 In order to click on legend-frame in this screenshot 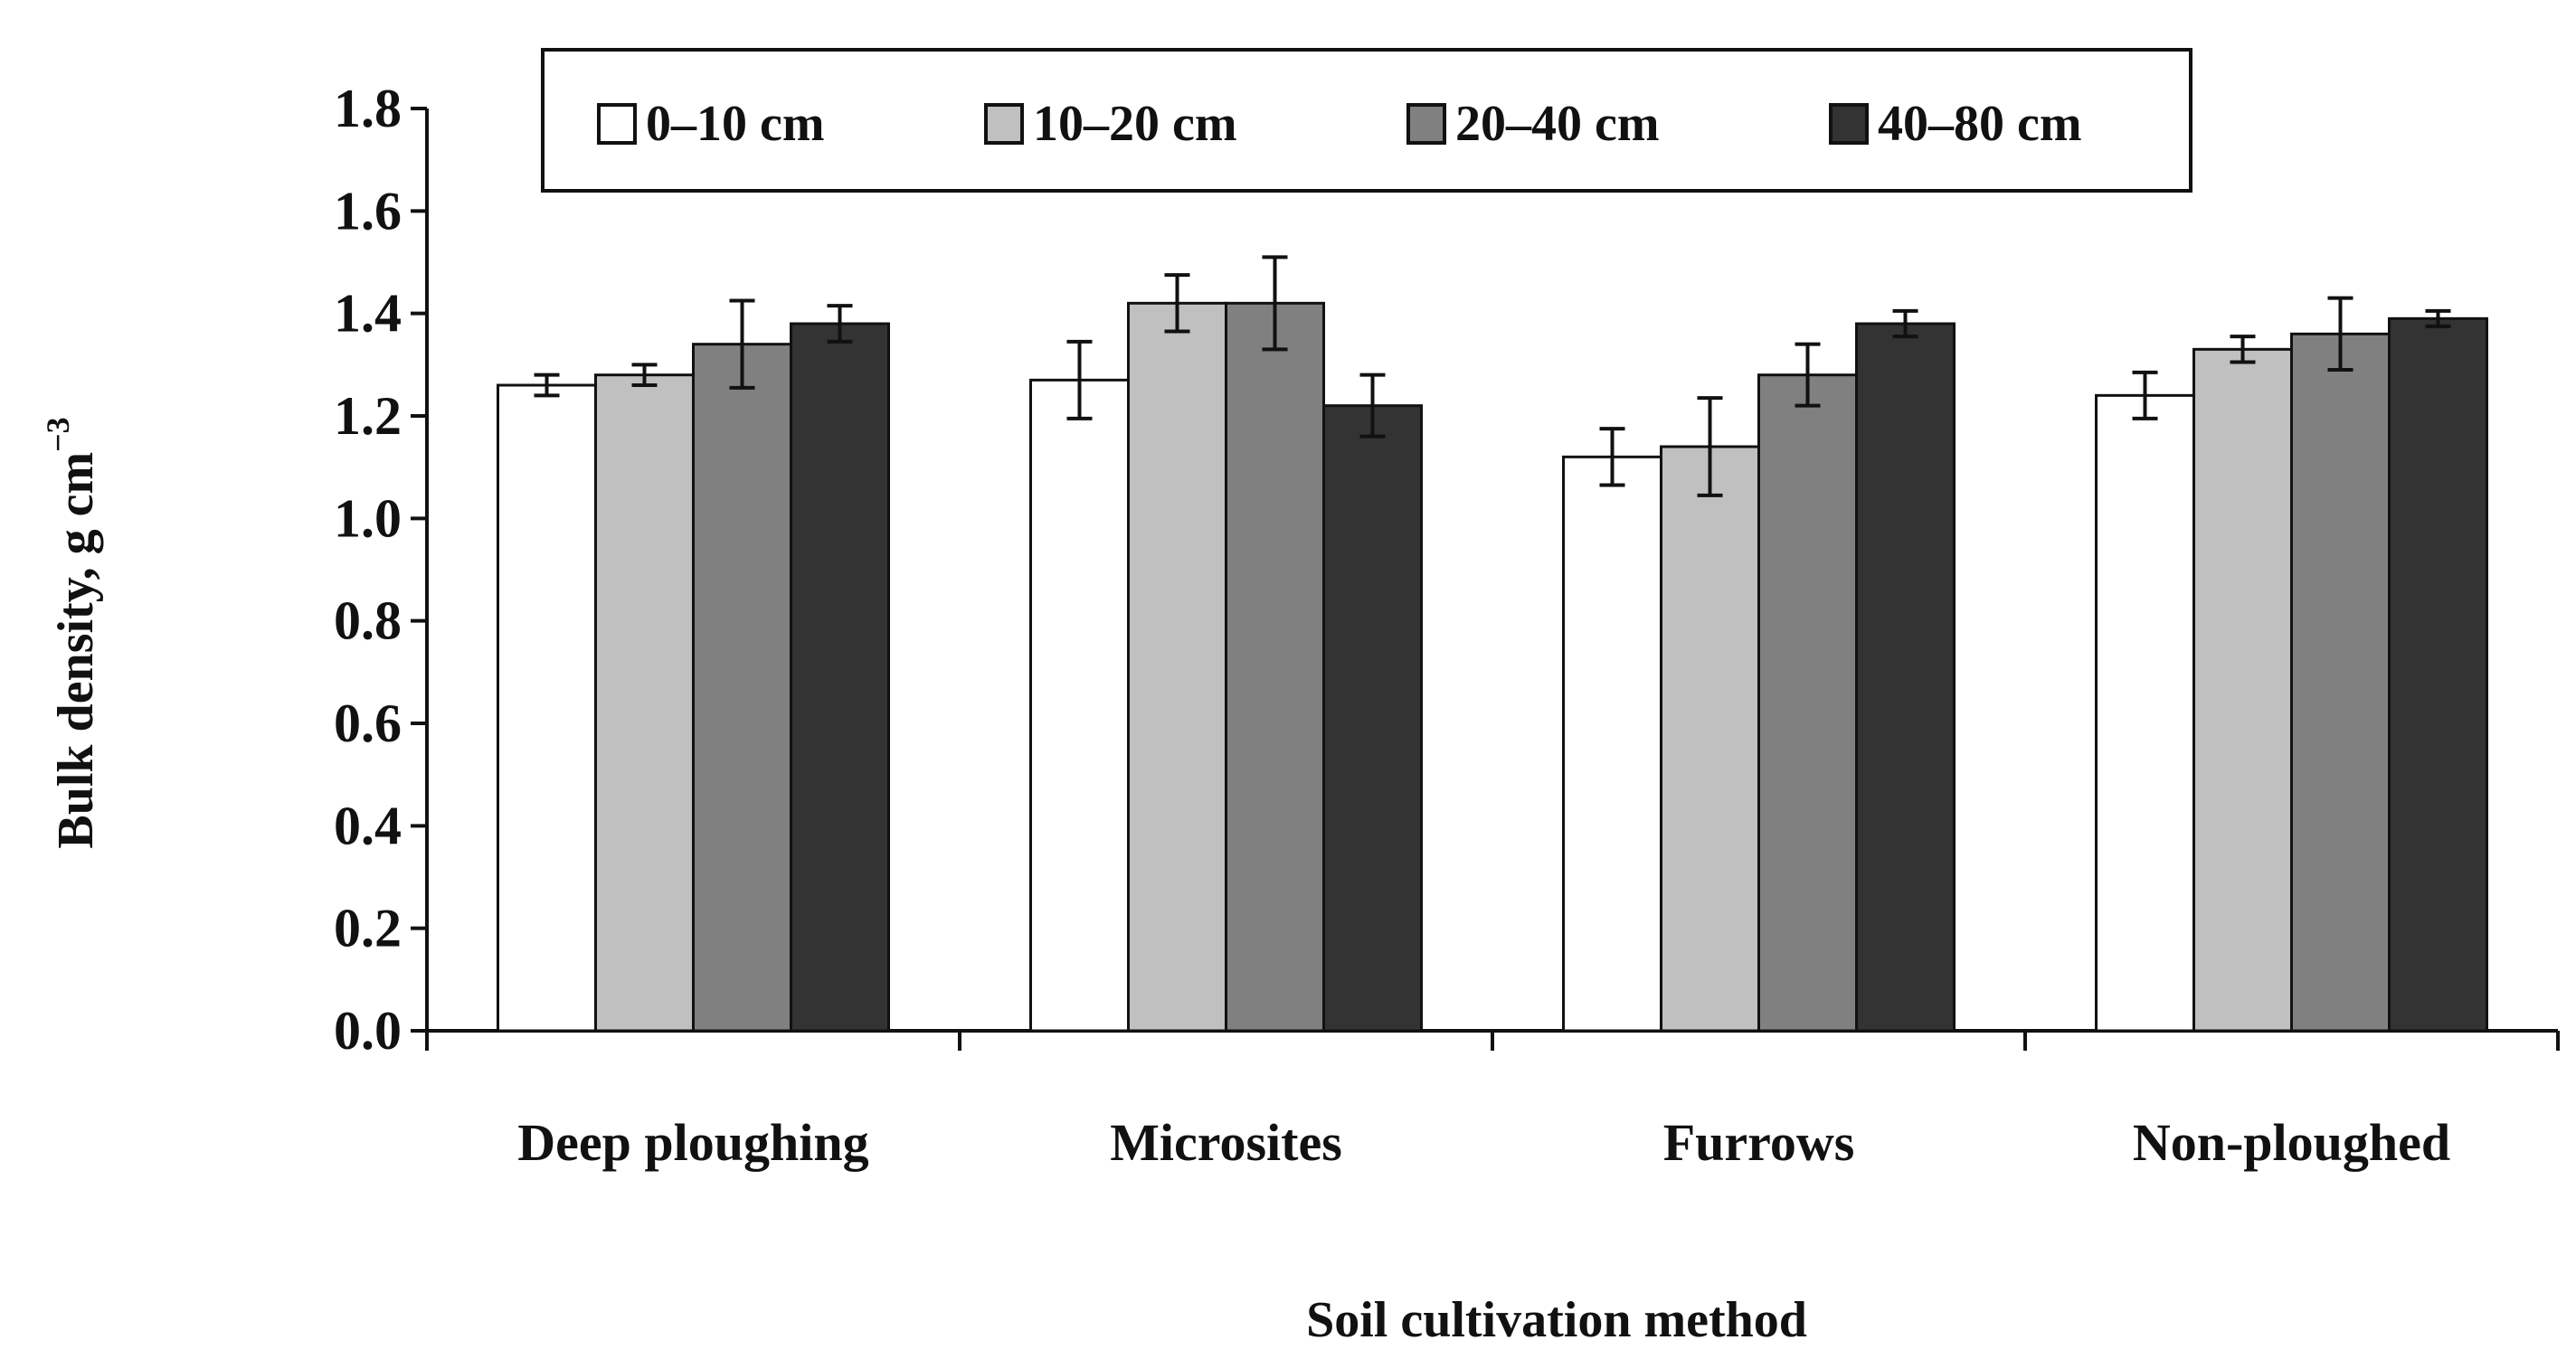, I will do `click(1366, 121)`.